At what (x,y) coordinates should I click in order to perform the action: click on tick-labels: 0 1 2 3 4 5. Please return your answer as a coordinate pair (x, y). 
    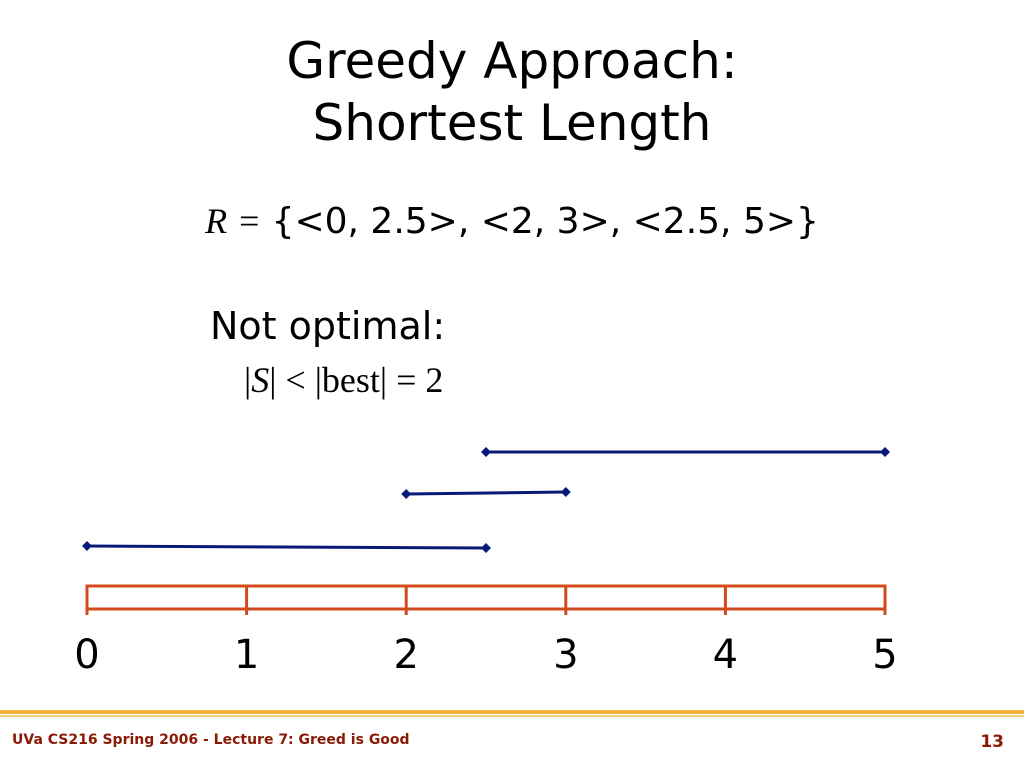
    Looking at the image, I should click on (485, 655).